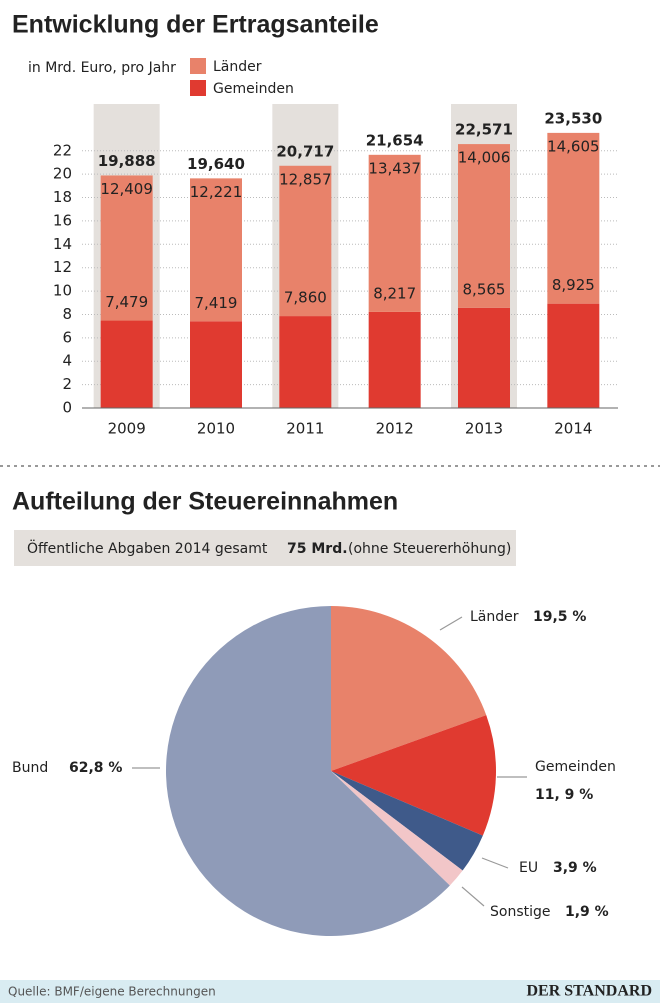  Describe the element at coordinates (253, 89) in the screenshot. I see `legend-label: Gemeinden` at that location.